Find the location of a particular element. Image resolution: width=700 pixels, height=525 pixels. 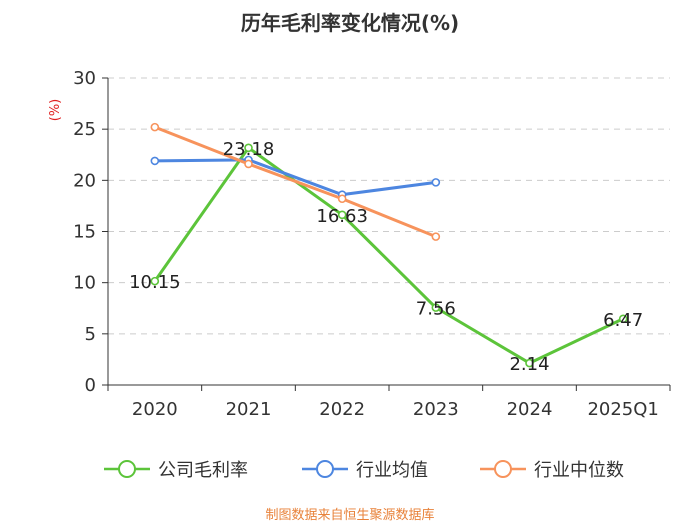

y-tick-label: 30 is located at coordinates (84, 78).